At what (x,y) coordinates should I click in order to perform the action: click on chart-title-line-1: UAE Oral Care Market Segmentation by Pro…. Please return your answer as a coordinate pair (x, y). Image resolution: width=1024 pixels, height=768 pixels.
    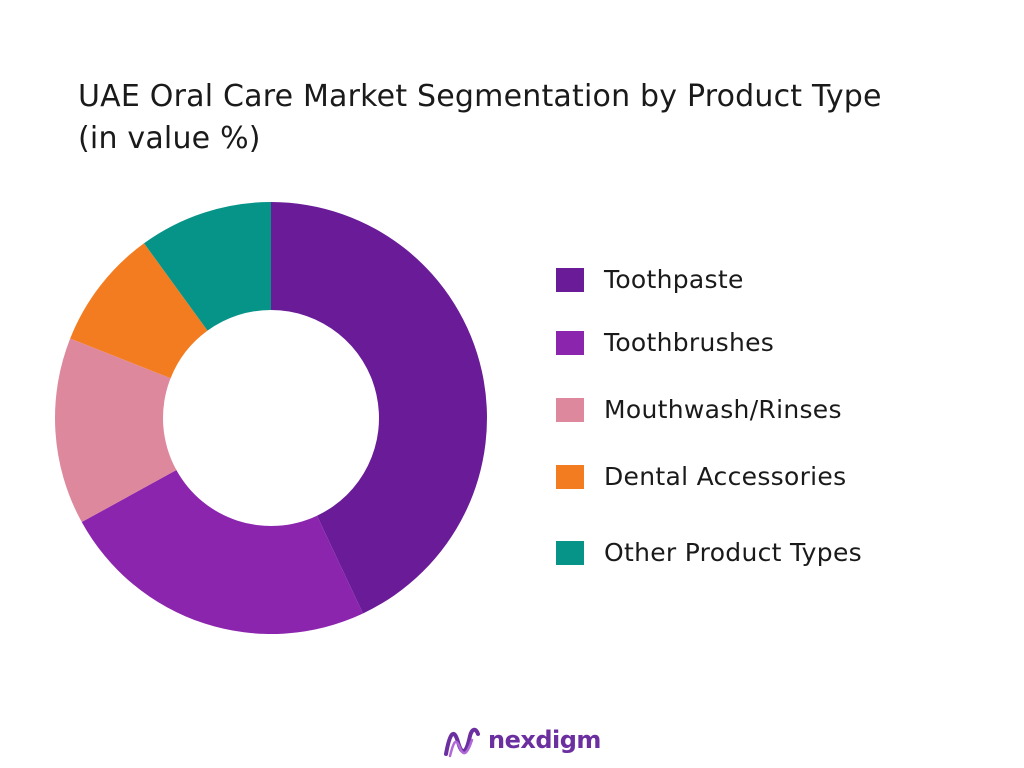
    Looking at the image, I should click on (480, 96).